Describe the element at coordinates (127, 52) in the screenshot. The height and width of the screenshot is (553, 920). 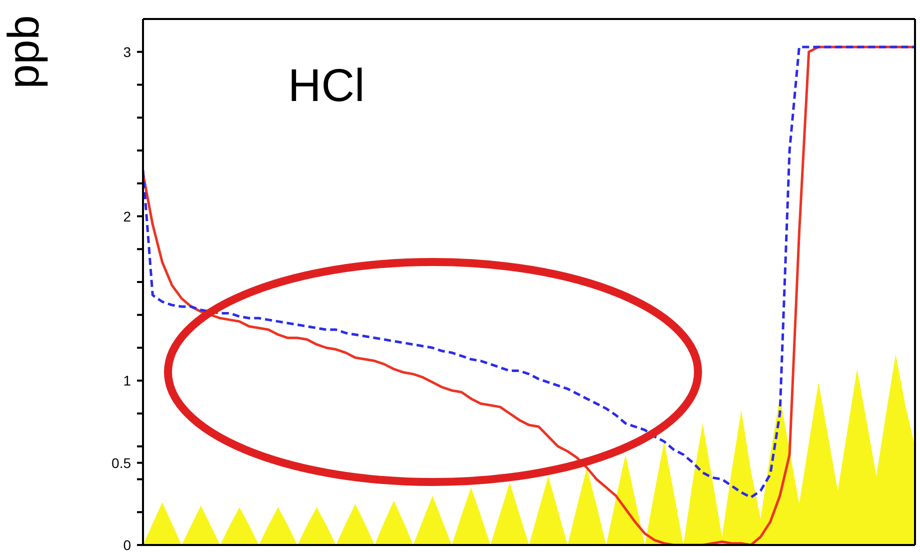
I see `y-tick-label: 3` at that location.